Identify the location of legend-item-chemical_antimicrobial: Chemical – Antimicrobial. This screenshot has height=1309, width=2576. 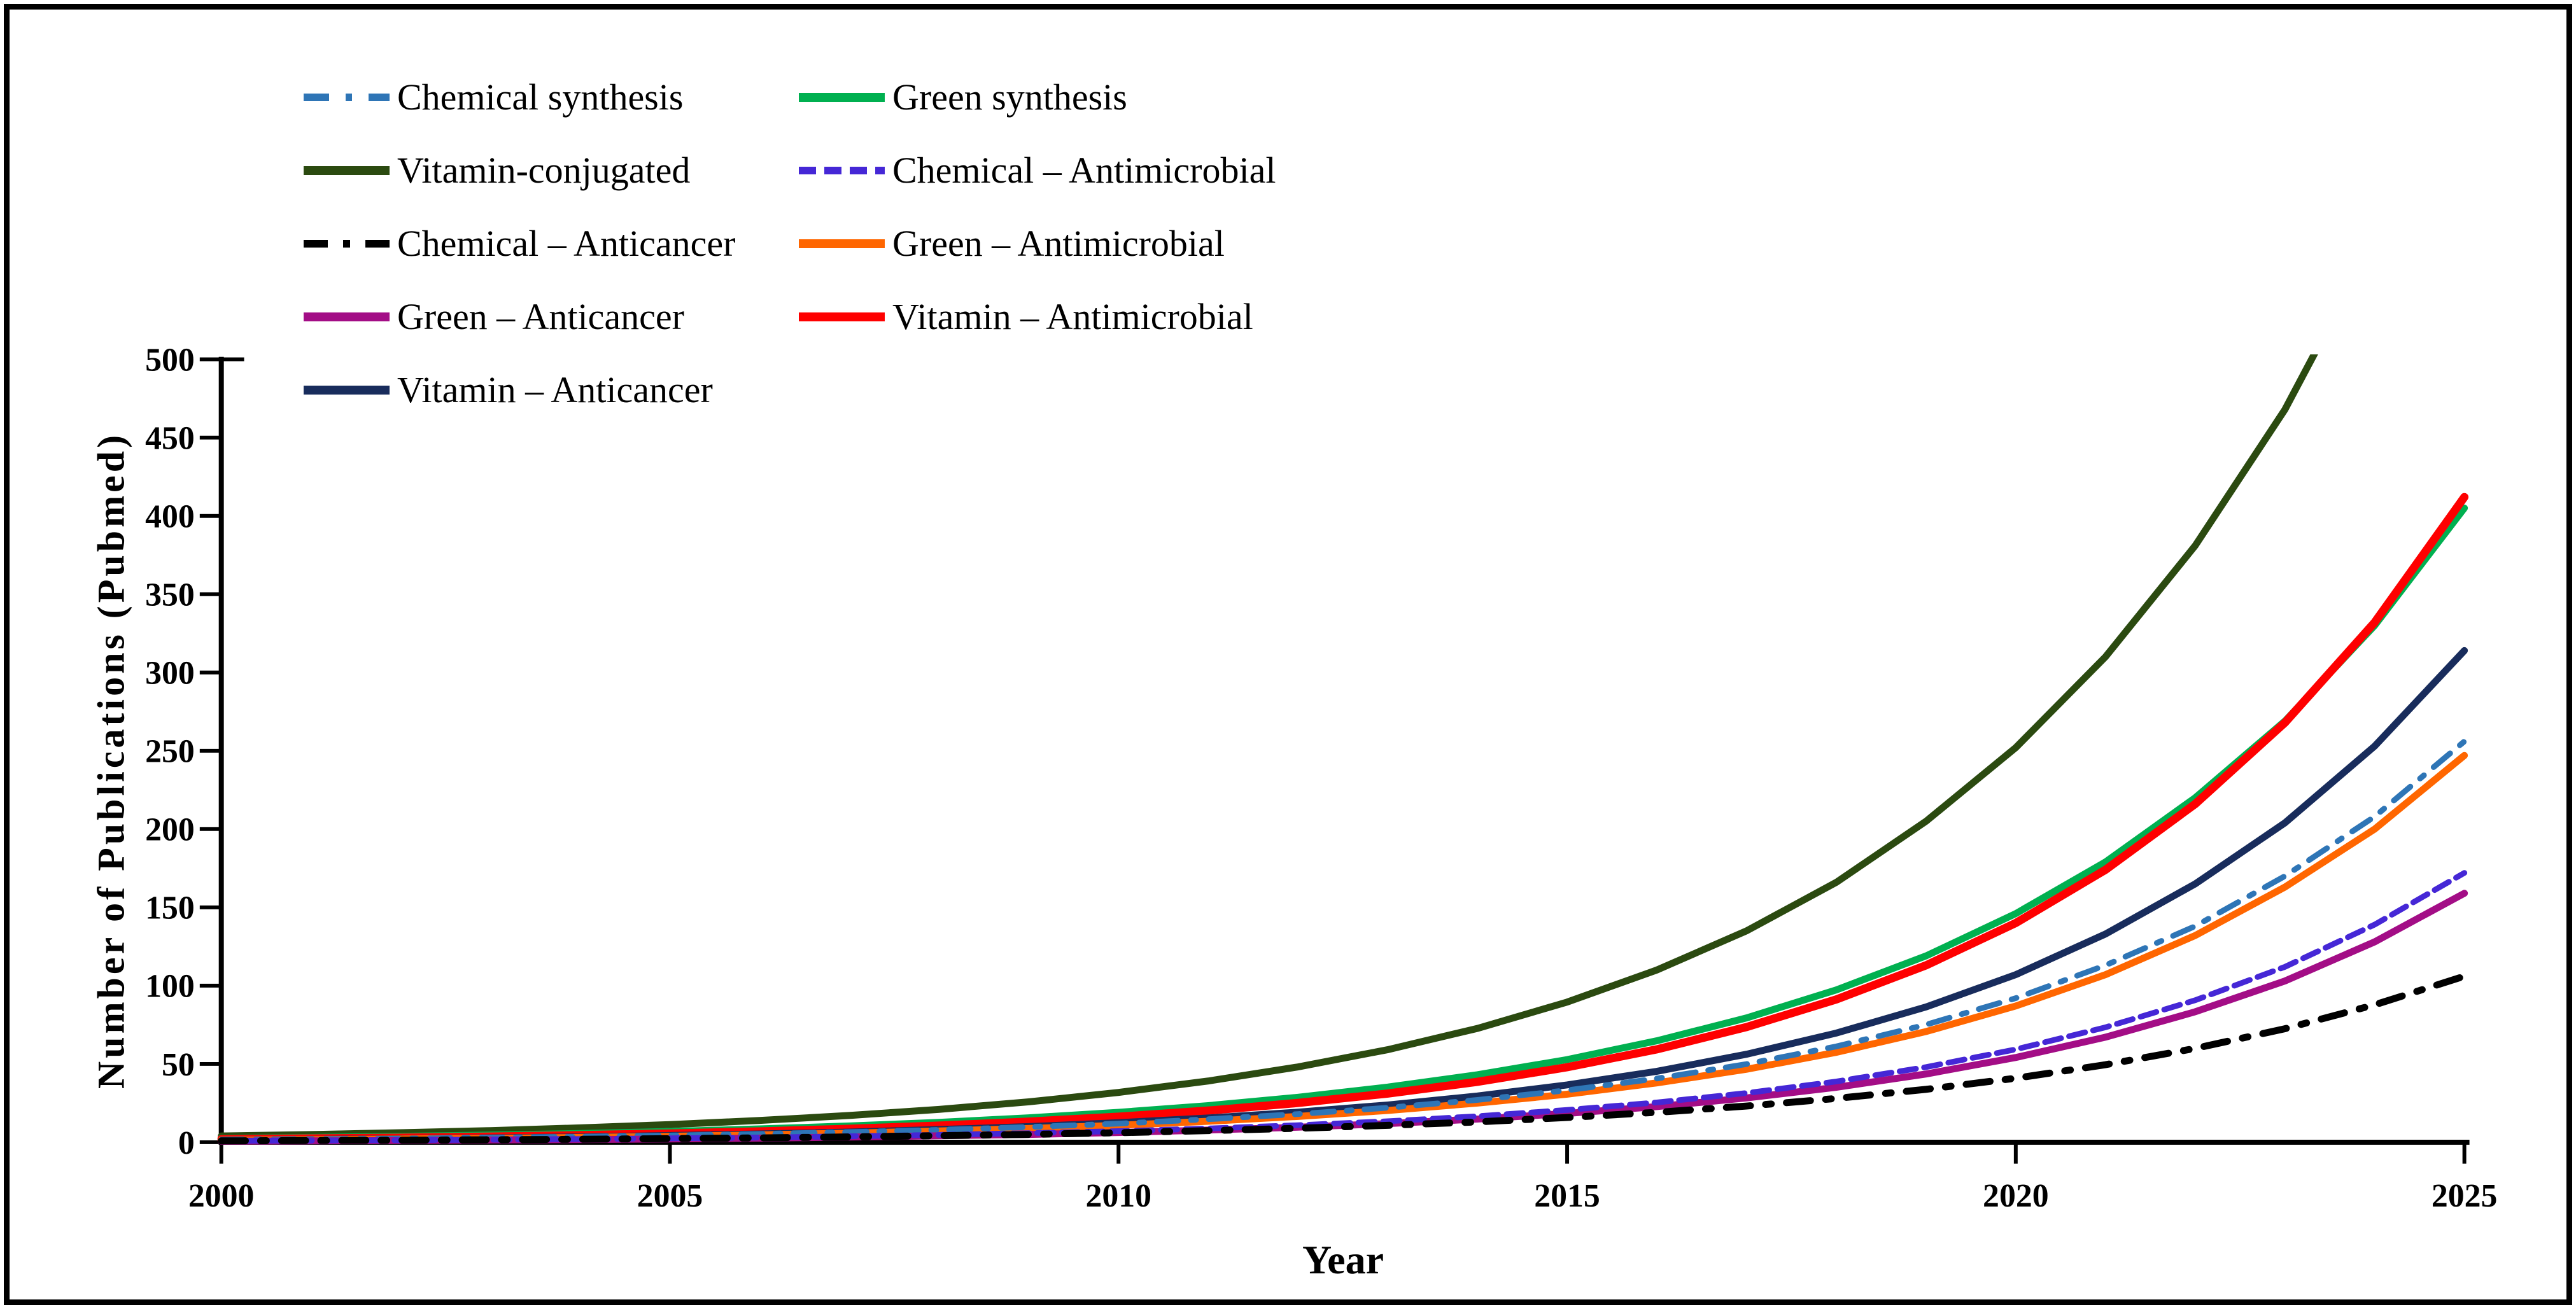
(1038, 170).